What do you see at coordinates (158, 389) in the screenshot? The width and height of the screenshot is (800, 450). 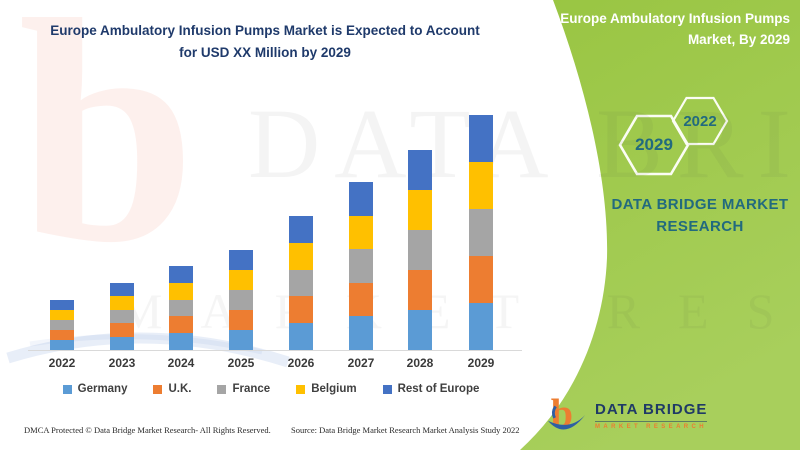 I see `legend-swatch-u-k` at bounding box center [158, 389].